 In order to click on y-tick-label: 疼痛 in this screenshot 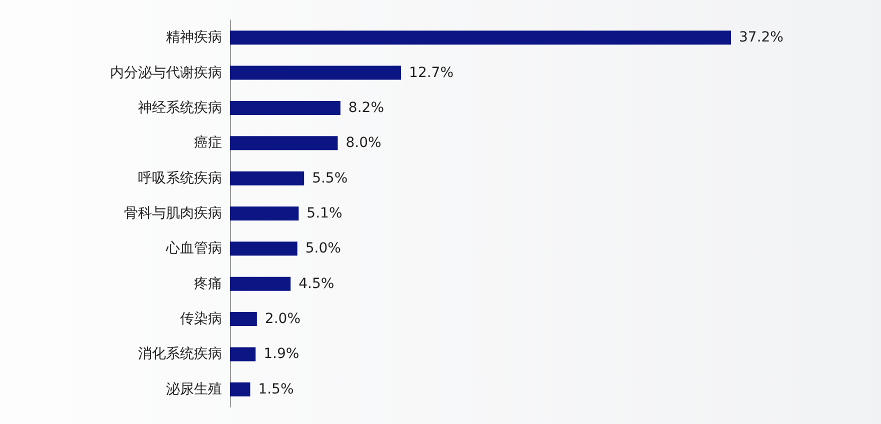, I will do `click(208, 284)`.